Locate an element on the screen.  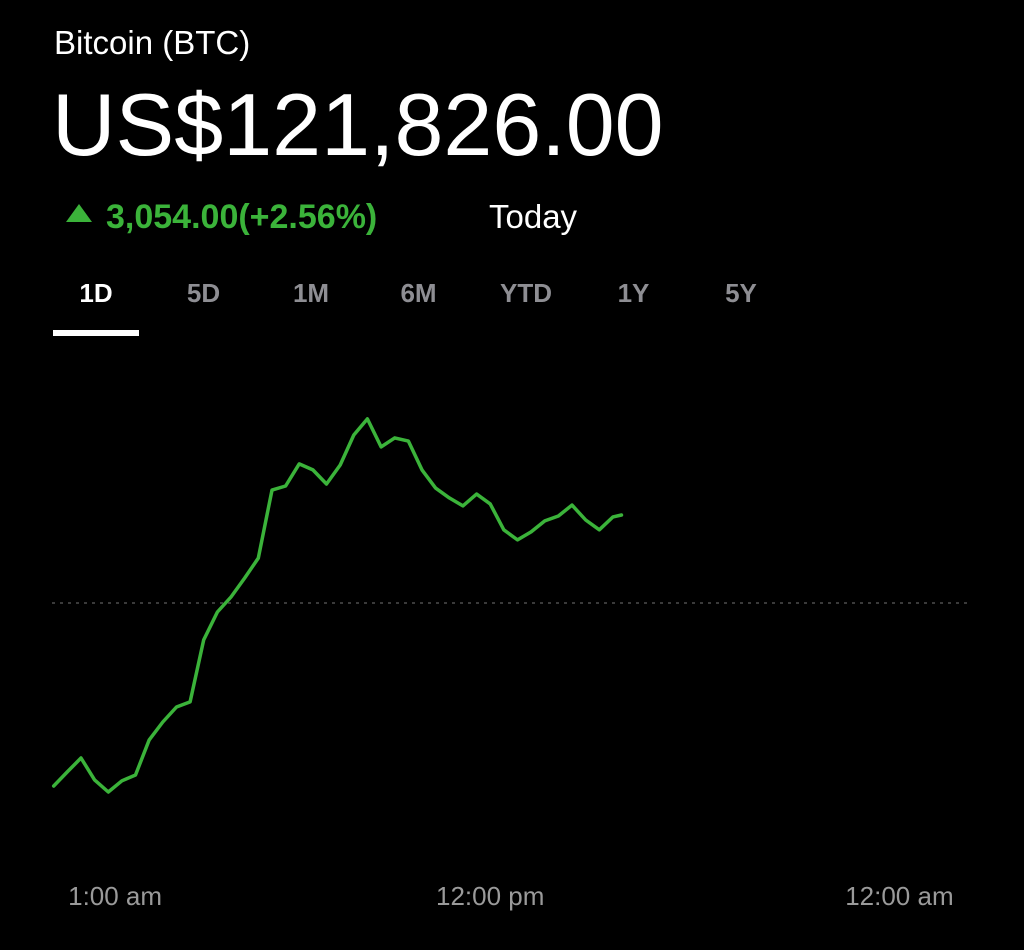
price-change: 3,054.00(+2.56%) is located at coordinates (241, 217).